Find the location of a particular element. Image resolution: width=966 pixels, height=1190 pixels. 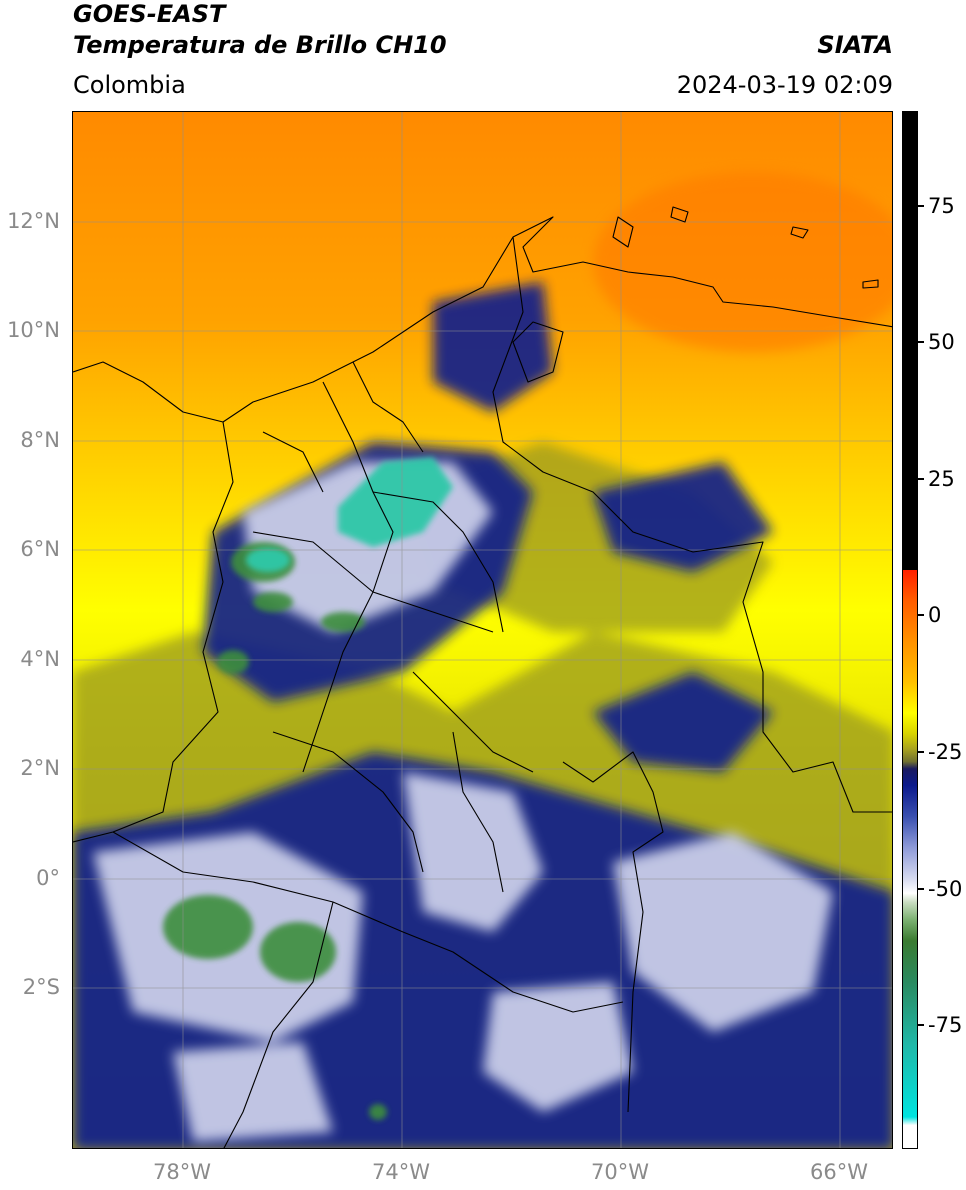

lon-label-70w: 70°W is located at coordinates (620, 1172).